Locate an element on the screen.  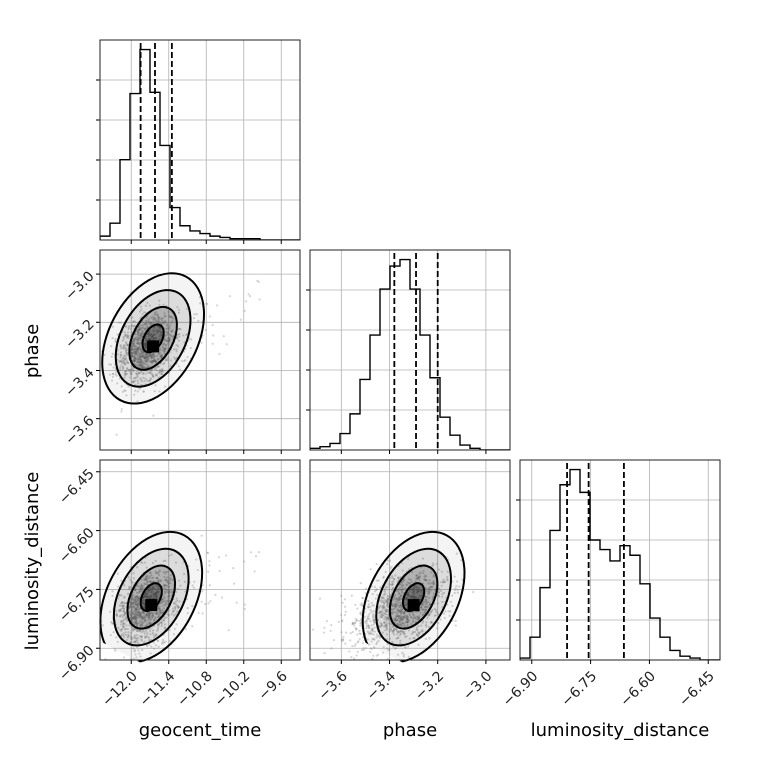
scatter-panel-phase-vs-geocent-time: −3.6−3.4−3.2−3.0 is located at coordinates (181, 351).